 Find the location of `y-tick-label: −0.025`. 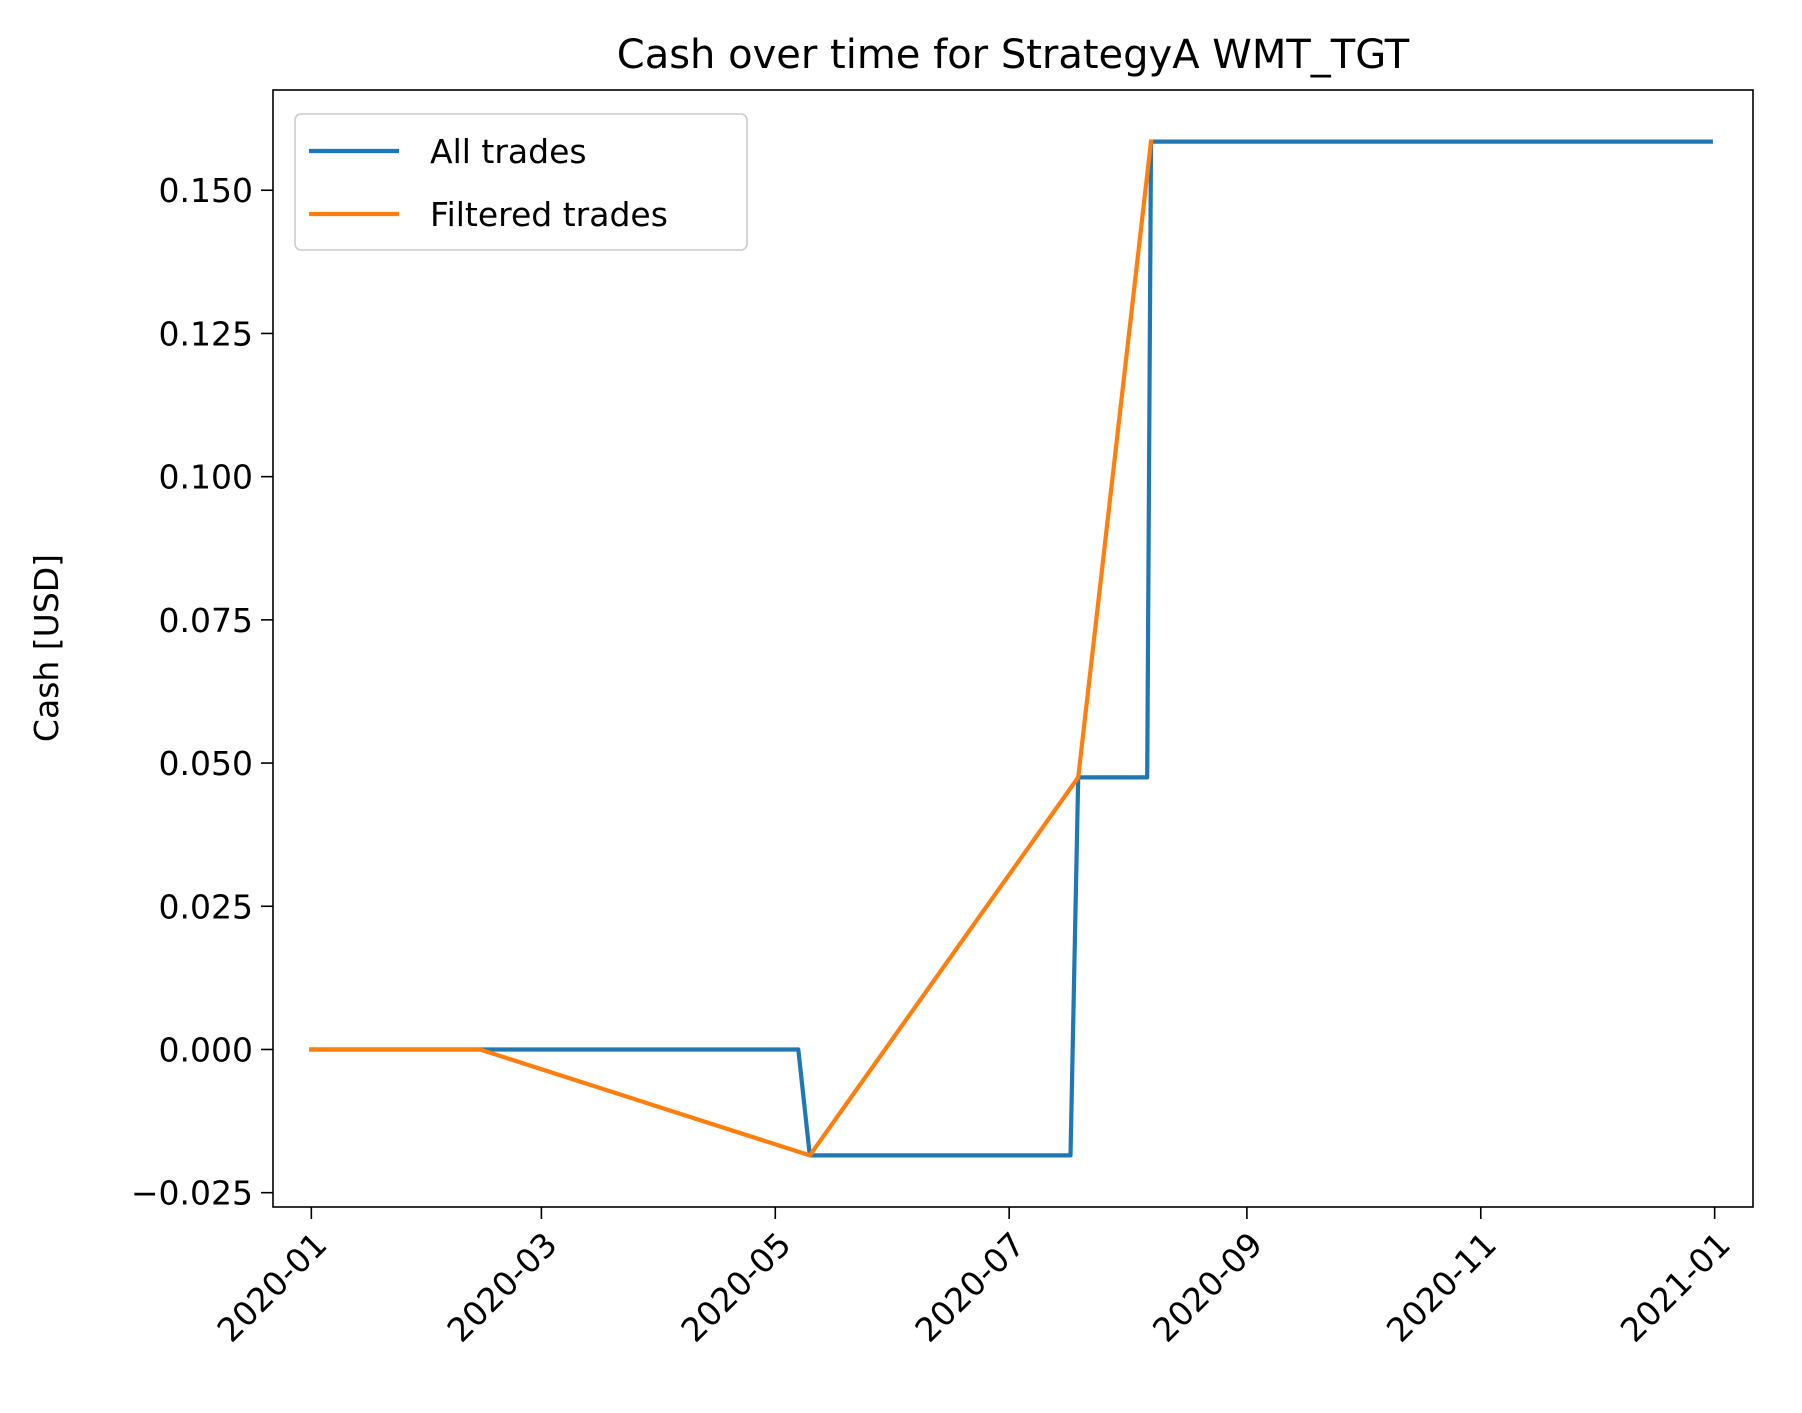

y-tick-label: −0.025 is located at coordinates (192, 1193).